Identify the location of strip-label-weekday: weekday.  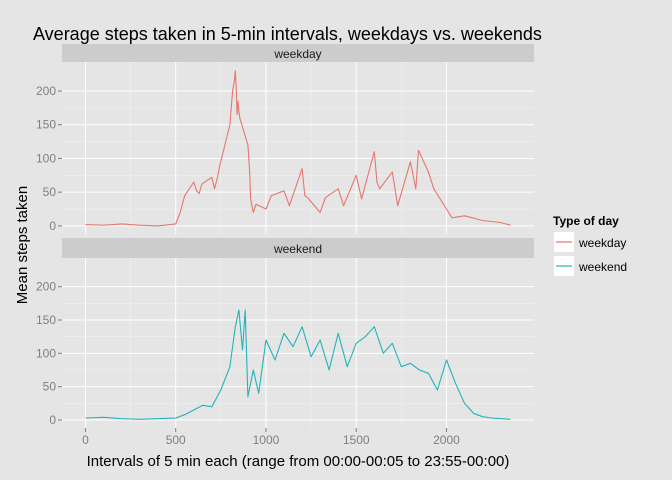
(297, 54).